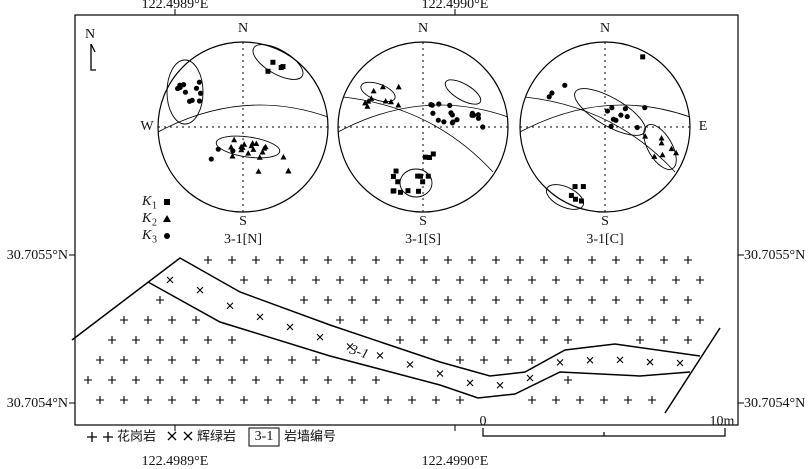  I want to click on k-legend-sub: 3, so click(154, 239).